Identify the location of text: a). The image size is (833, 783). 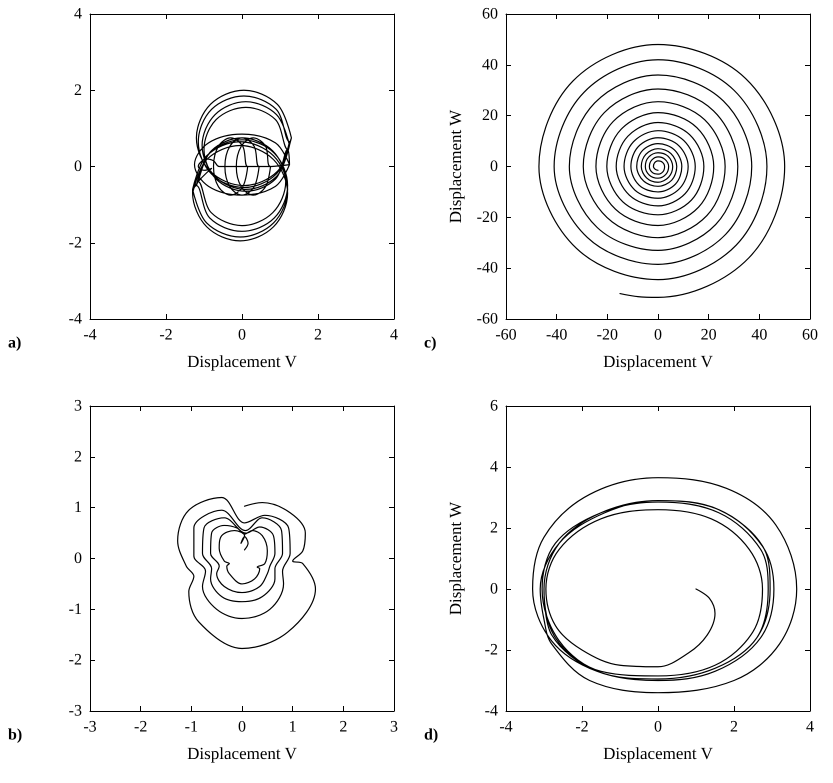
(15, 343).